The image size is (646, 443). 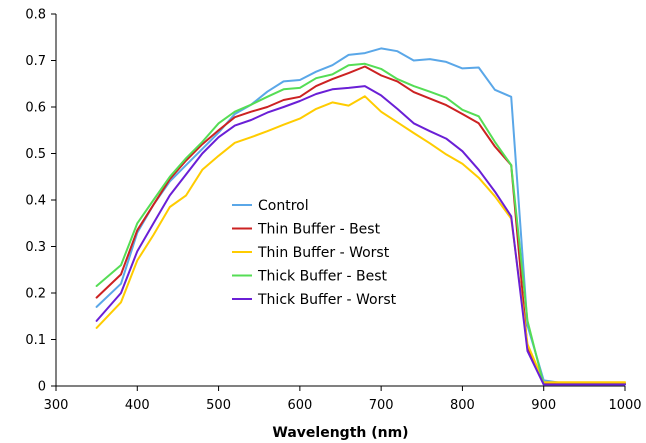 I want to click on x-axis-title: Wavelength (nm), so click(x=340, y=433).